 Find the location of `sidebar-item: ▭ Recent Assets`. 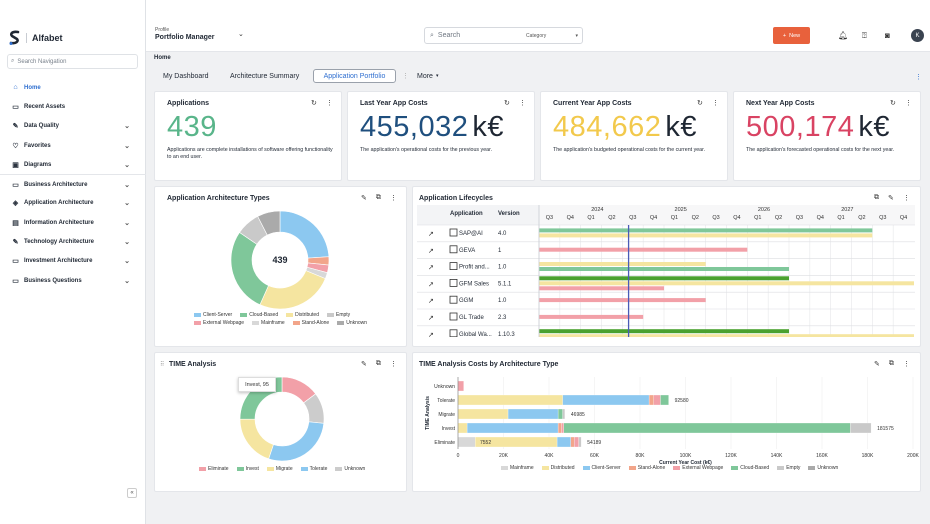

sidebar-item: ▭ Recent Assets is located at coordinates (73, 106).